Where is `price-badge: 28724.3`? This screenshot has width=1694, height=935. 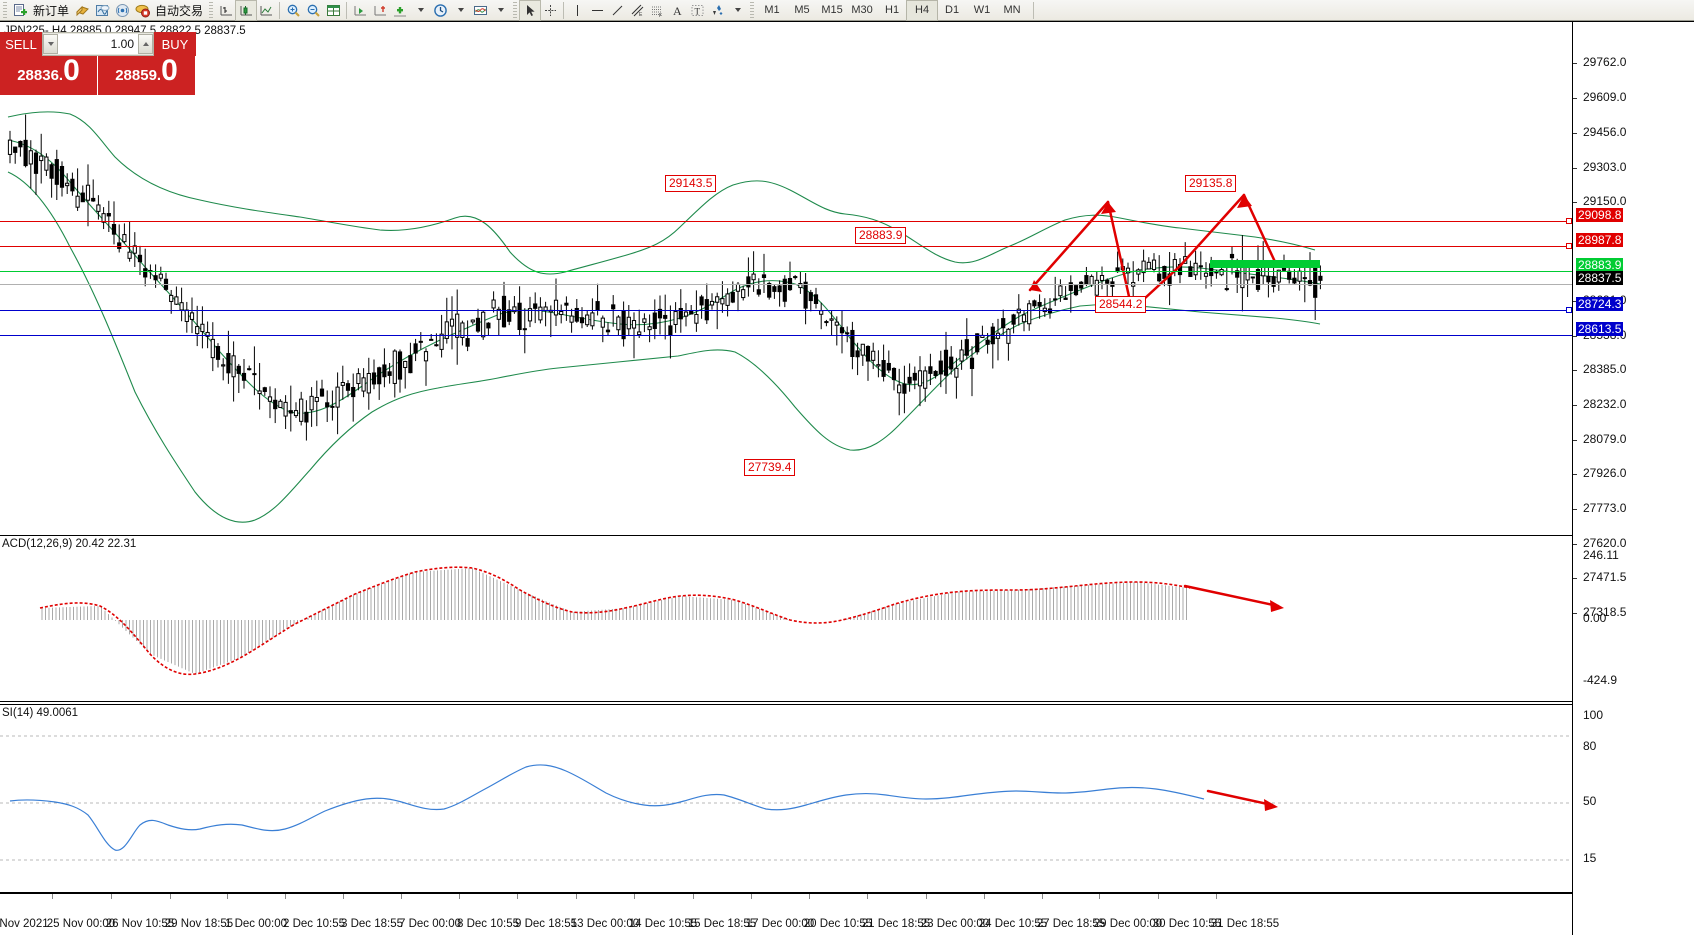 price-badge: 28724.3 is located at coordinates (1600, 304).